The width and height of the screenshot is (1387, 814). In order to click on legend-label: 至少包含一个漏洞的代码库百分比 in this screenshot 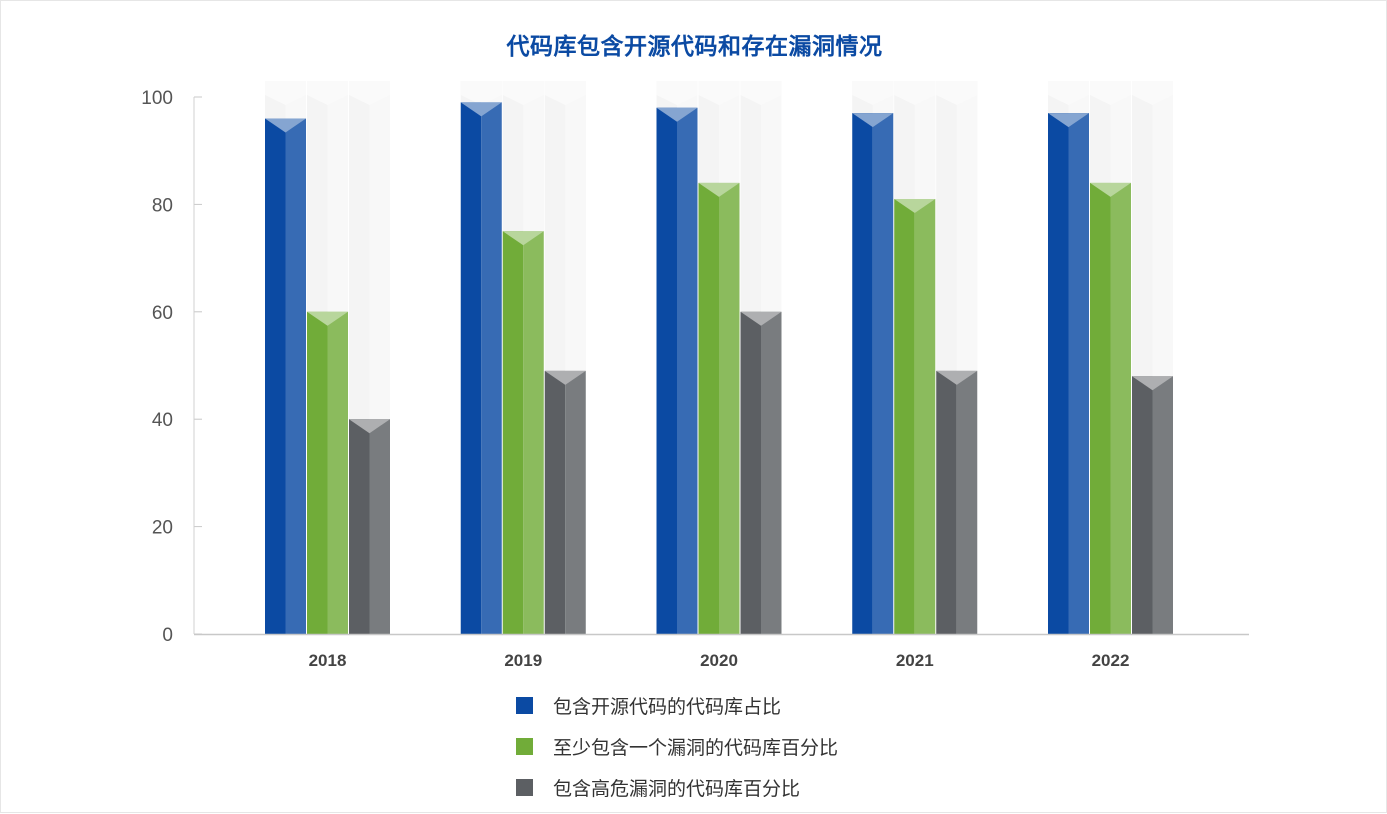, I will do `click(696, 748)`.